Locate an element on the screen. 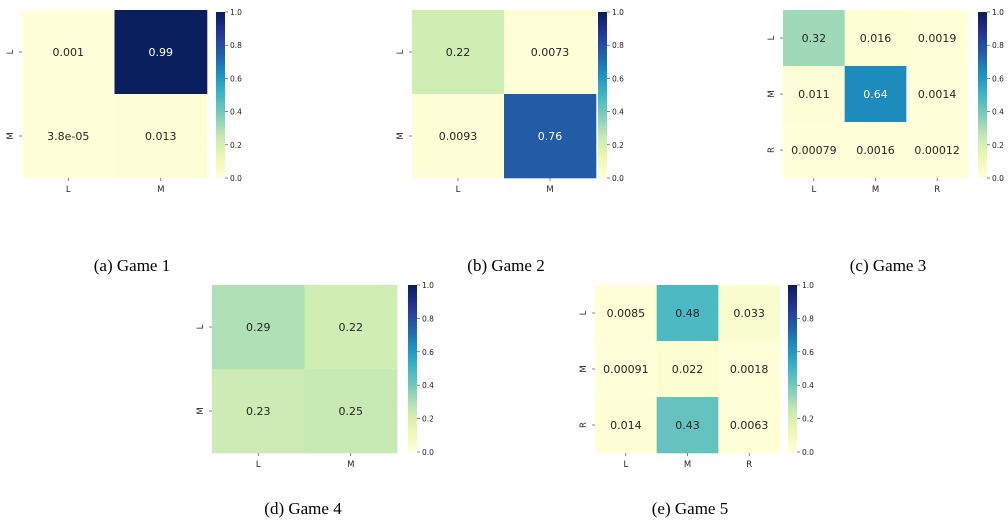 Image resolution: width=1008 pixels, height=523 pixels. cell-value-label: 0.29 is located at coordinates (258, 327).